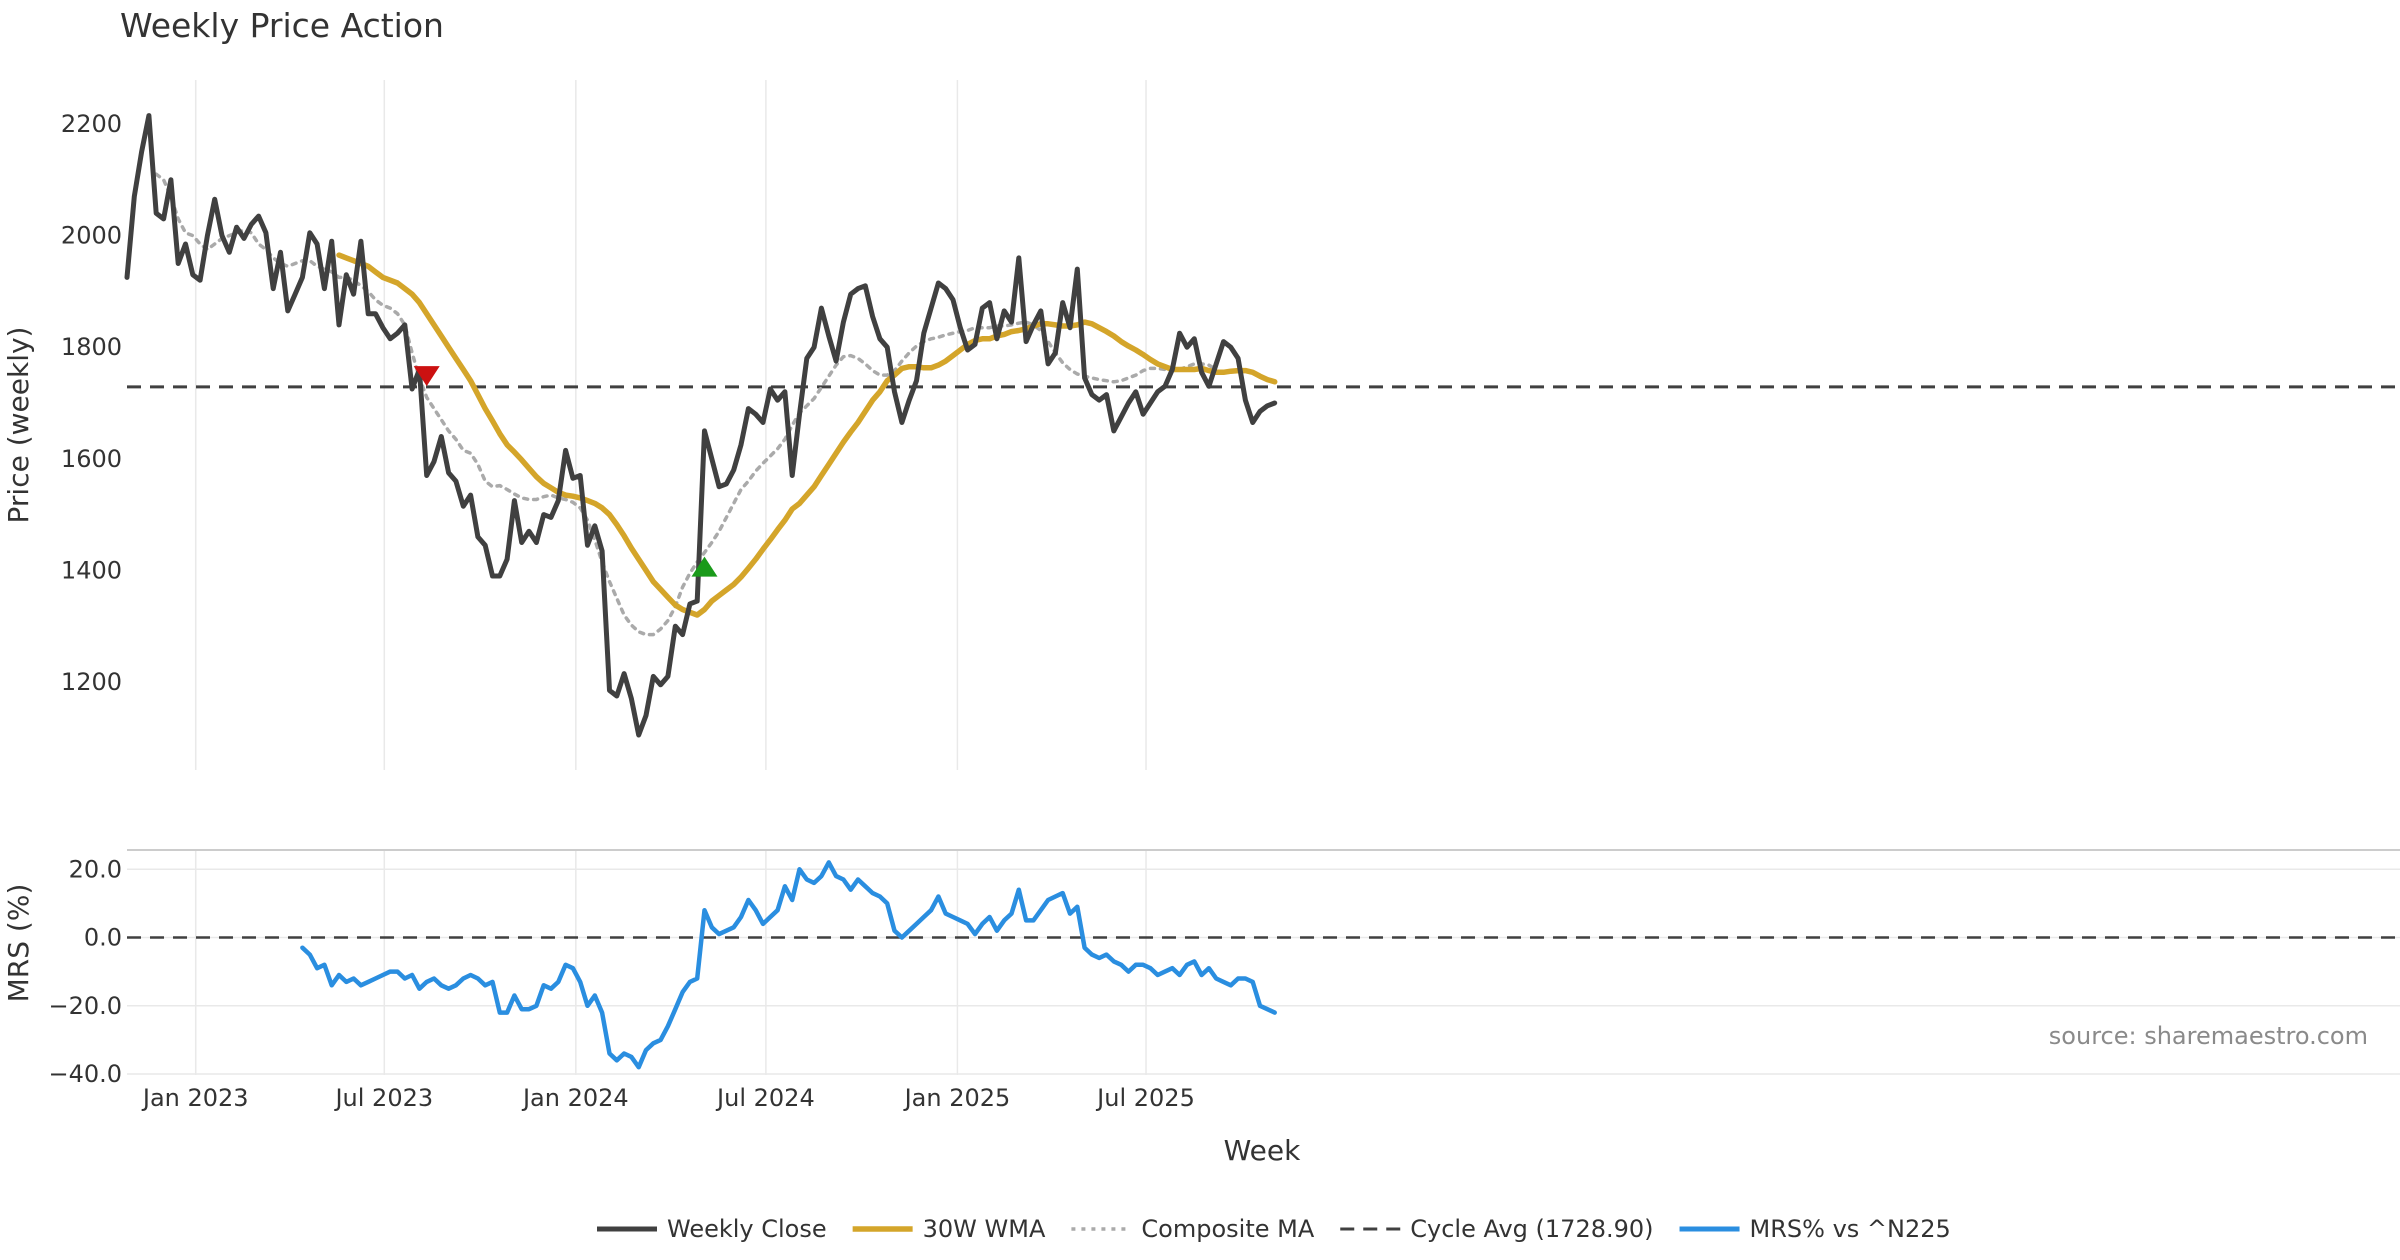 The width and height of the screenshot is (2400, 1260). I want to click on price-y-tick-label: 1200, so click(91, 682).